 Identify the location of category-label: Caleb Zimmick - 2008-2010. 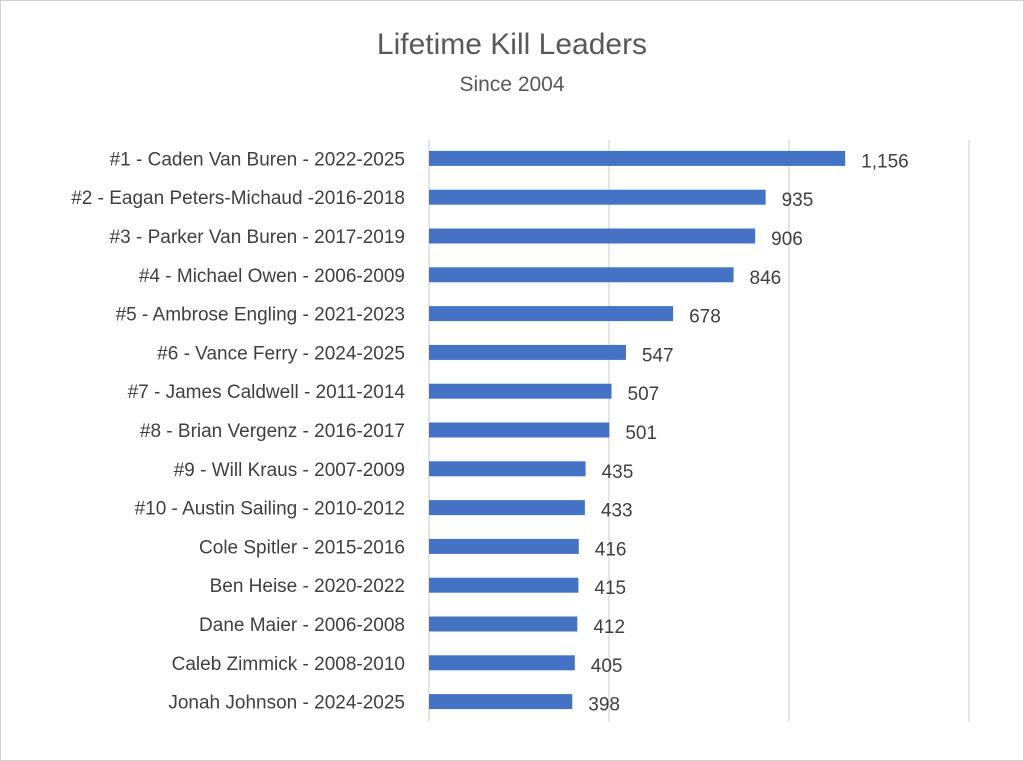
(288, 664).